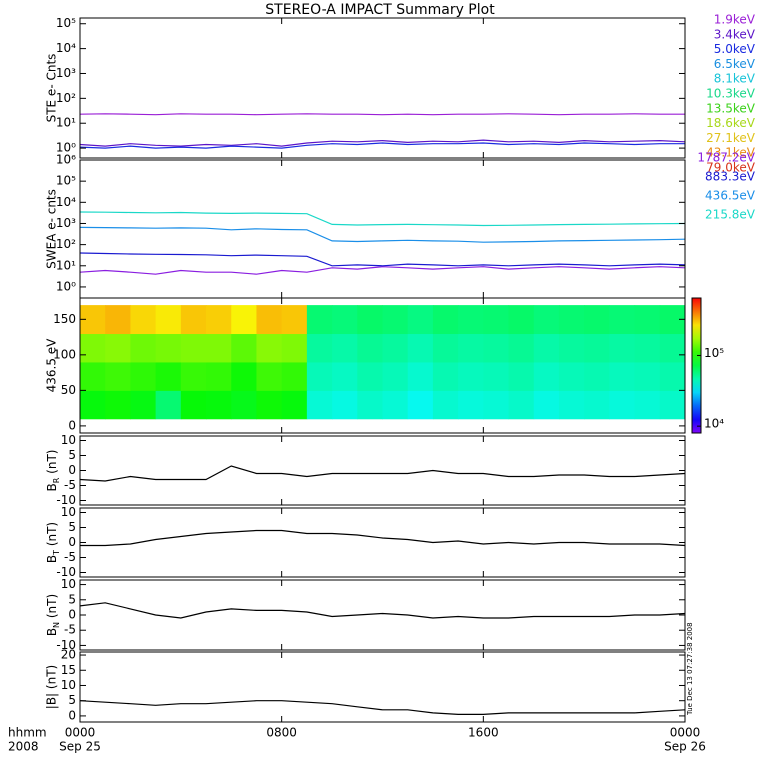  What do you see at coordinates (53, 542) in the screenshot?
I see `y-axis-label: BT (nT)` at bounding box center [53, 542].